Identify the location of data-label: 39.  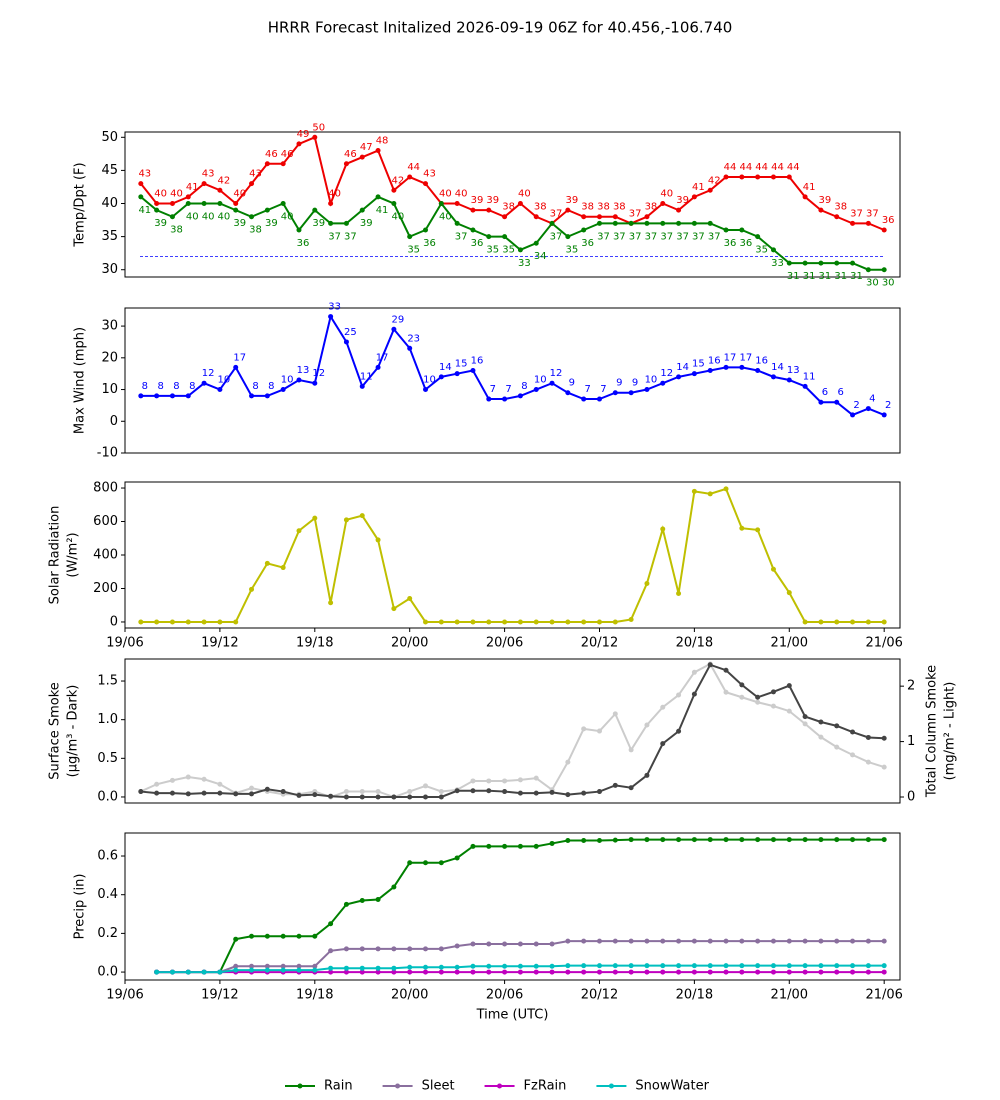
(492, 200).